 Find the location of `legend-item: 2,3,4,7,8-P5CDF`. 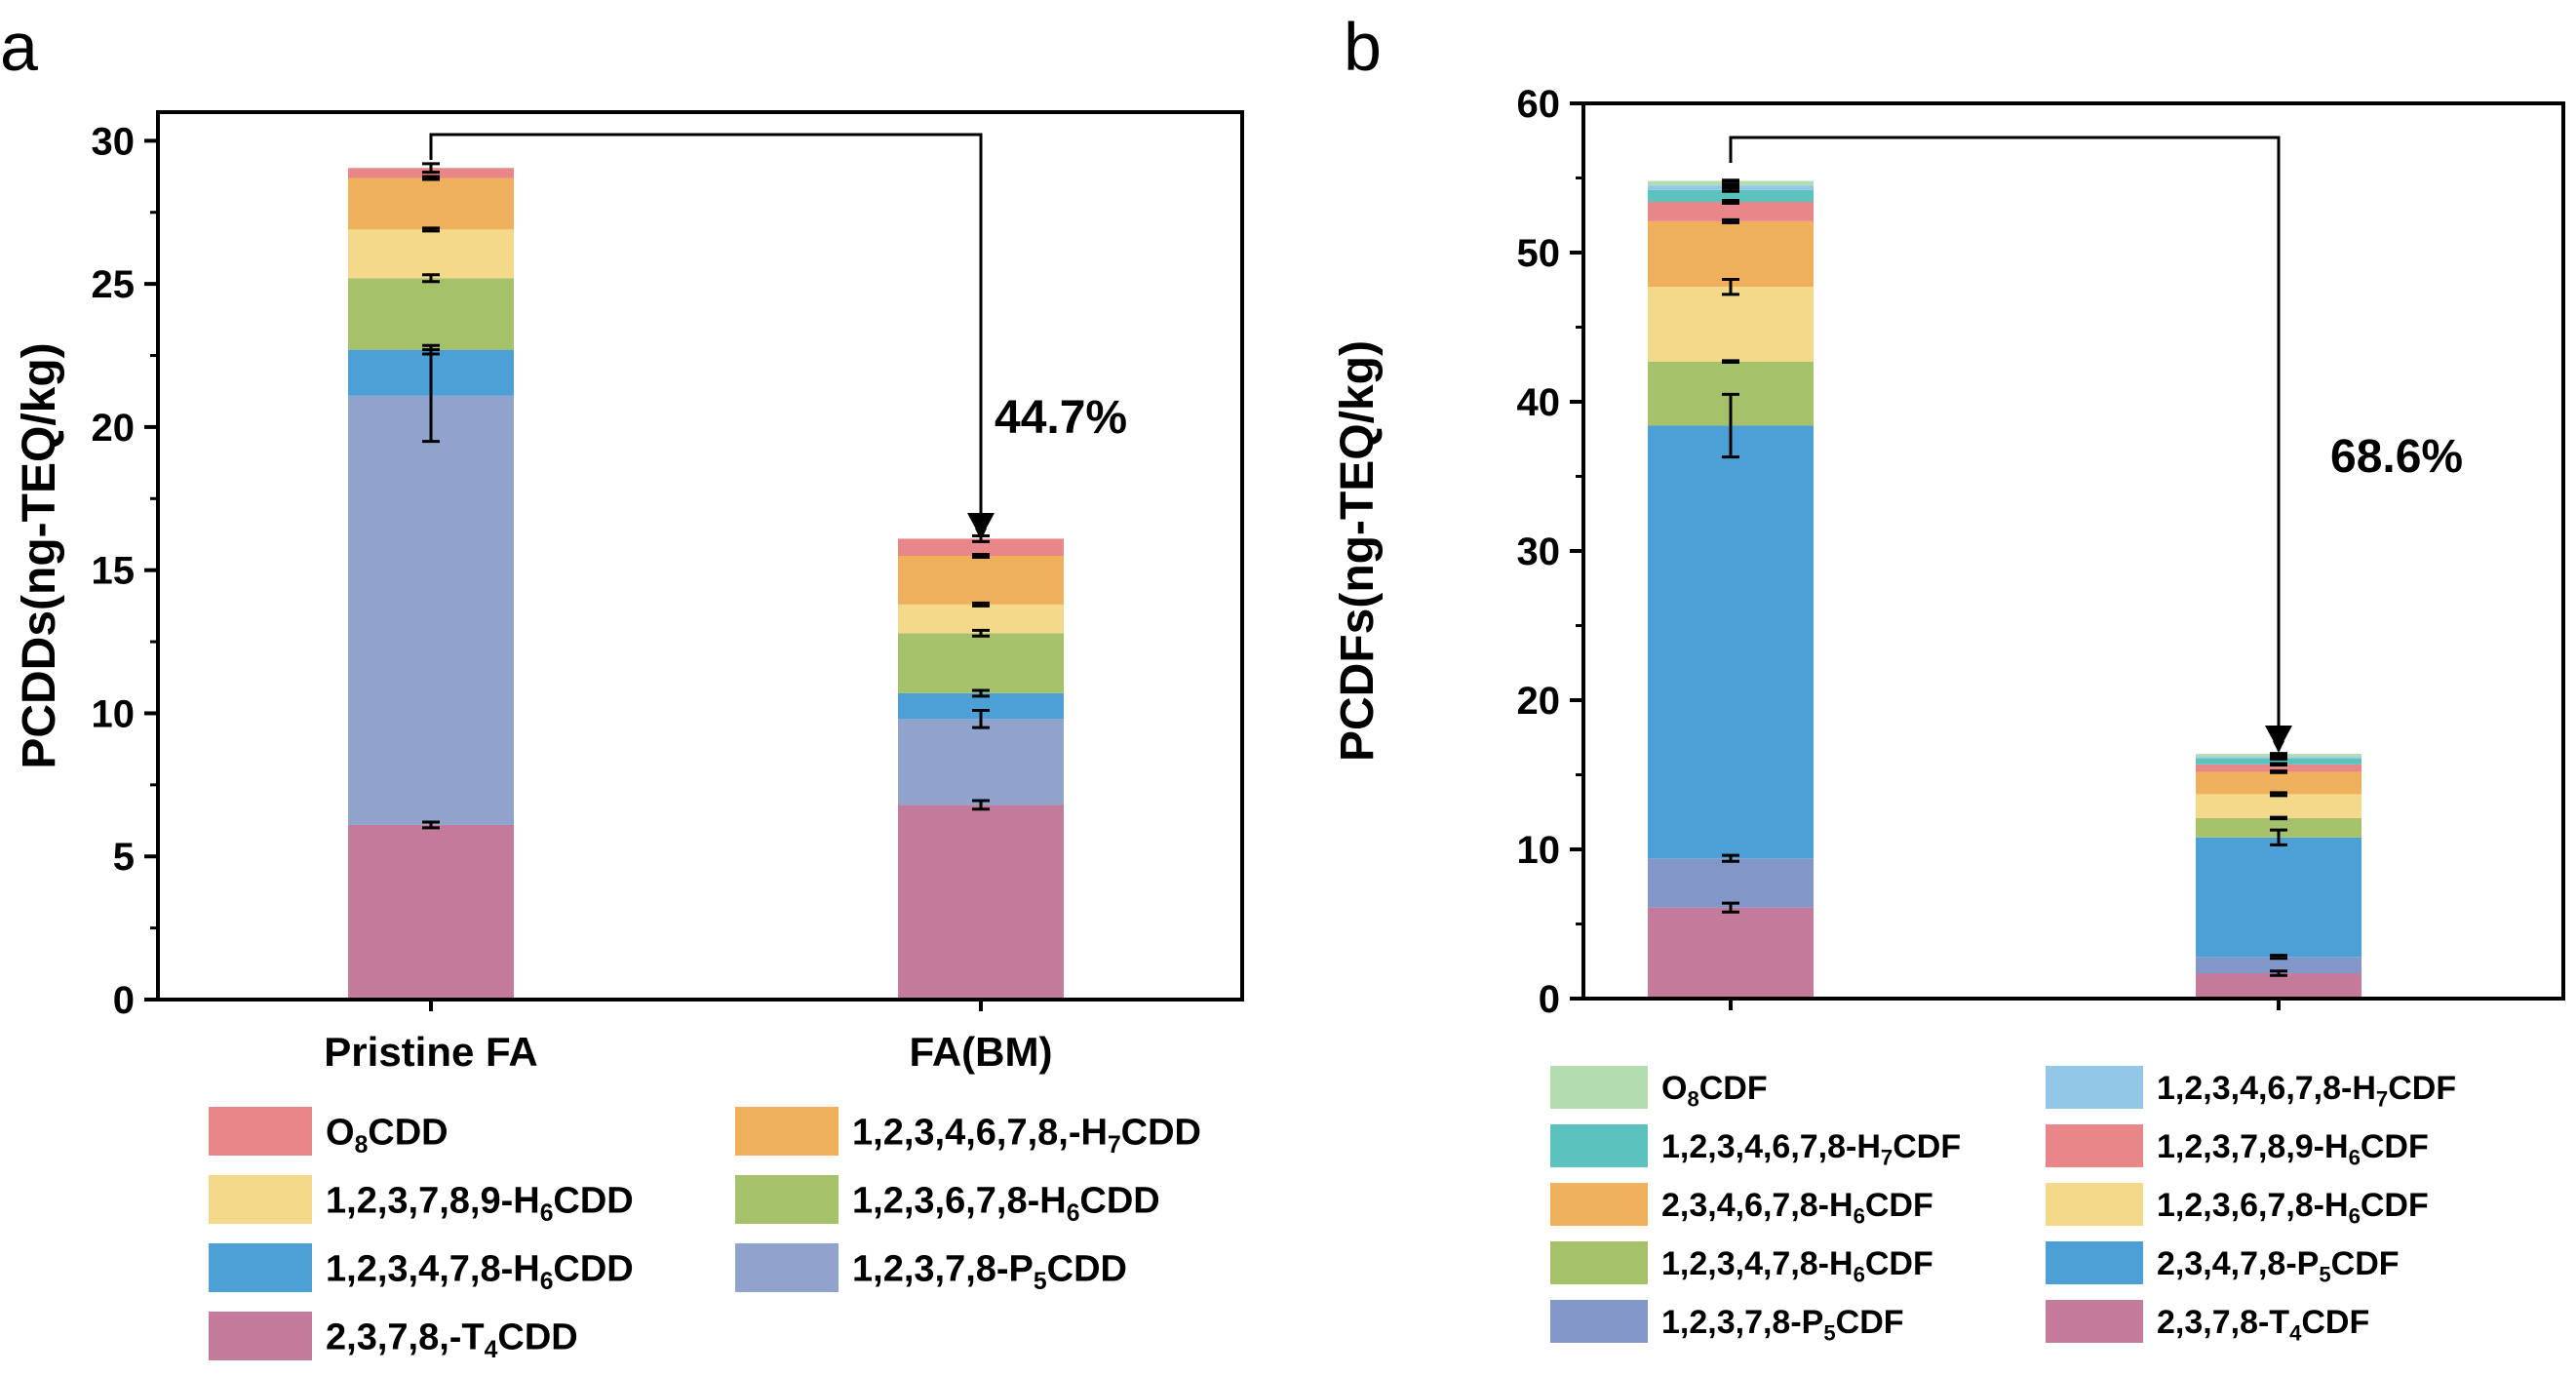

legend-item: 2,3,4,7,8-P5CDF is located at coordinates (2223, 1264).